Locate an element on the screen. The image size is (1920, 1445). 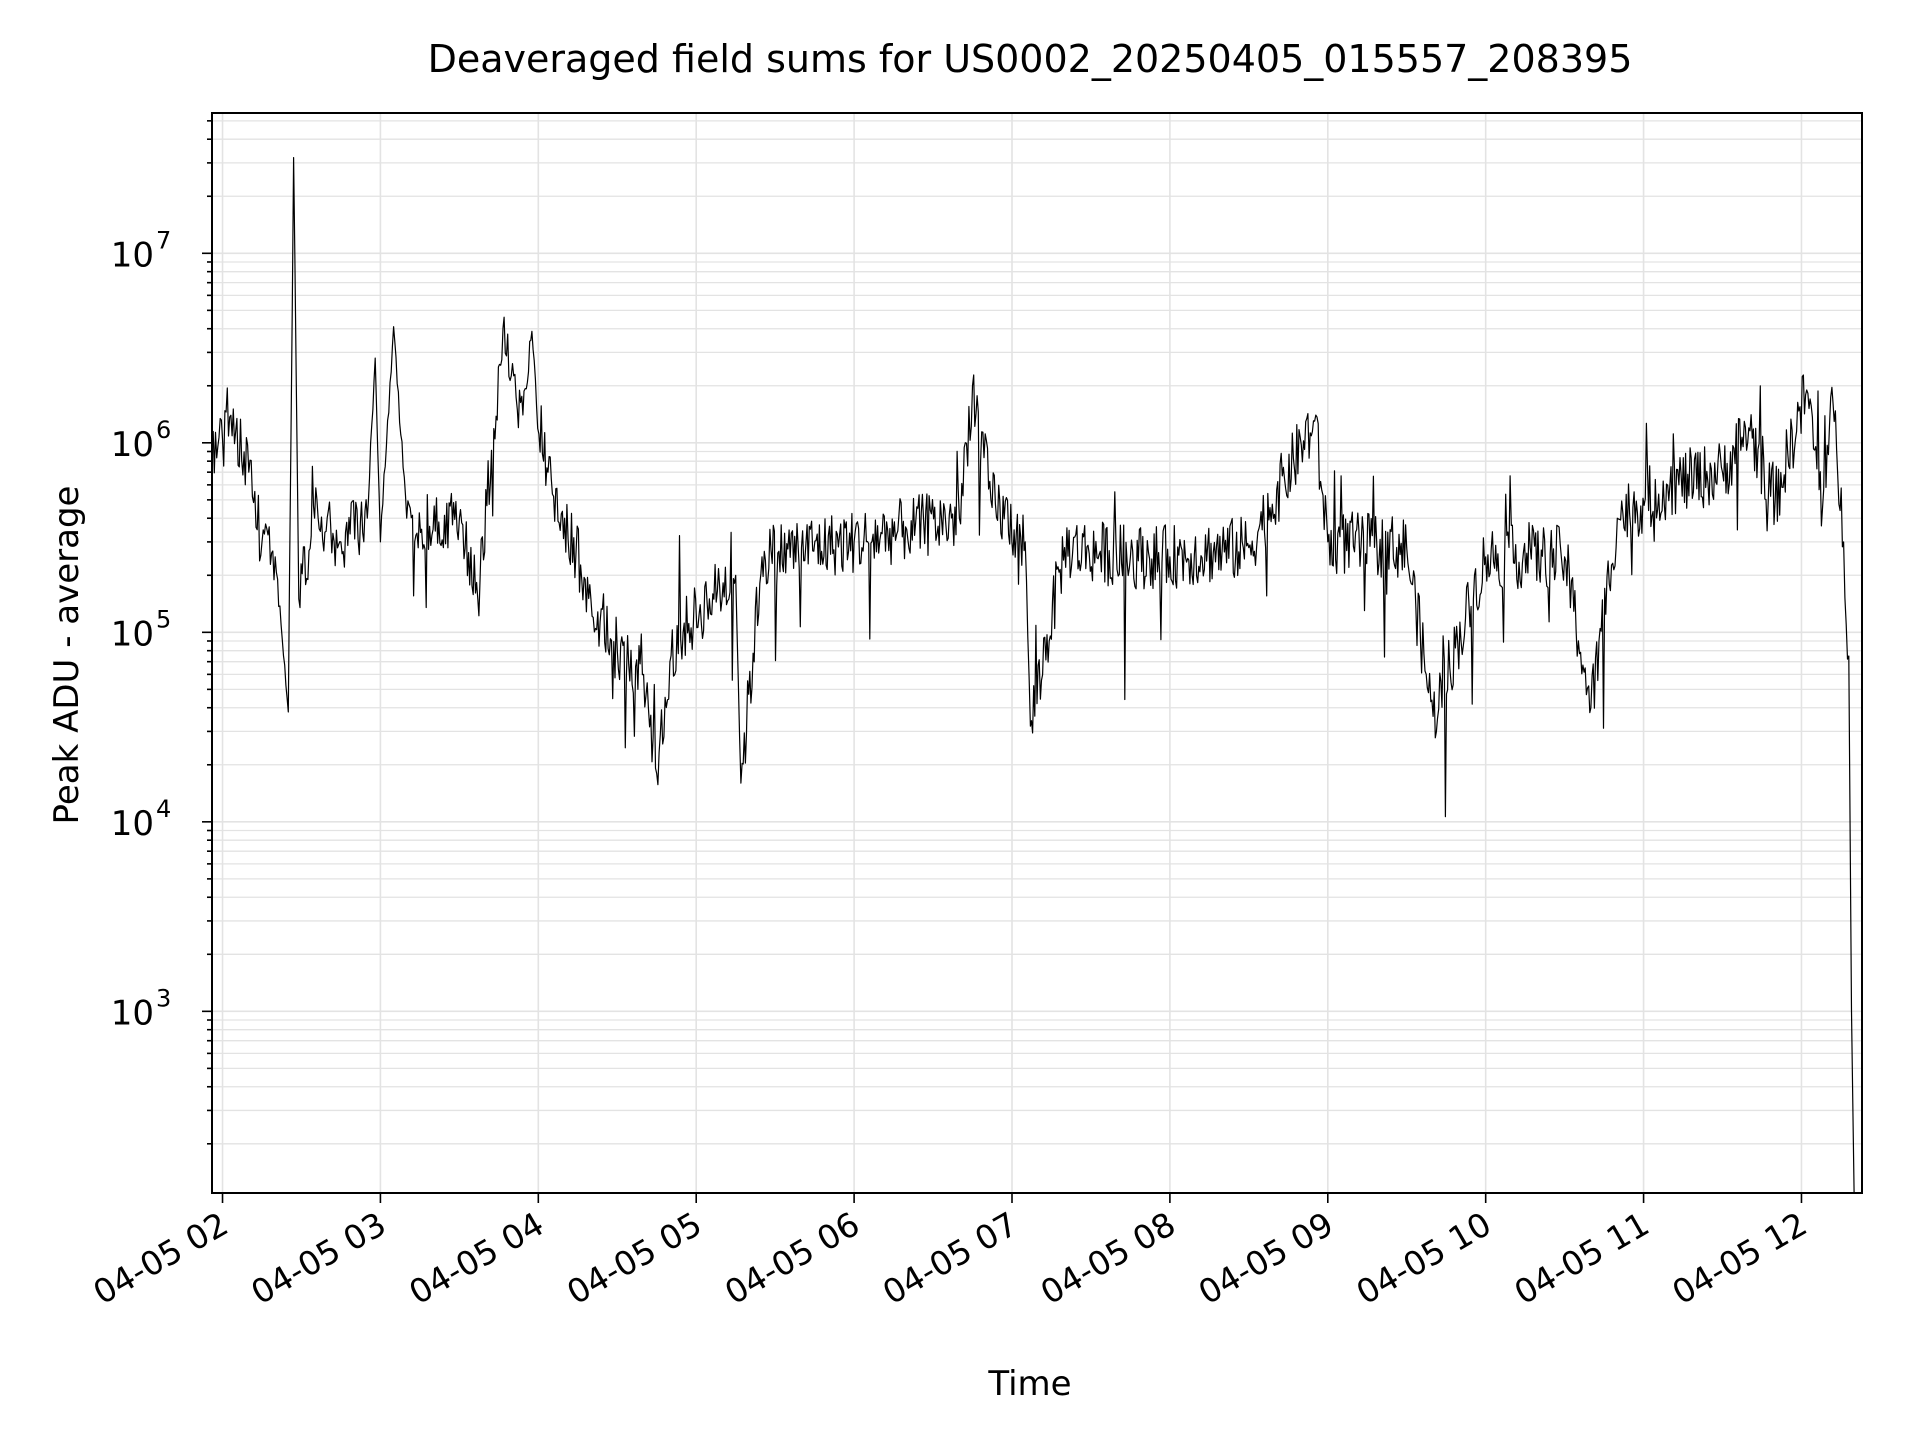
y-tick-exponent: 7 is located at coordinates (163, 240).